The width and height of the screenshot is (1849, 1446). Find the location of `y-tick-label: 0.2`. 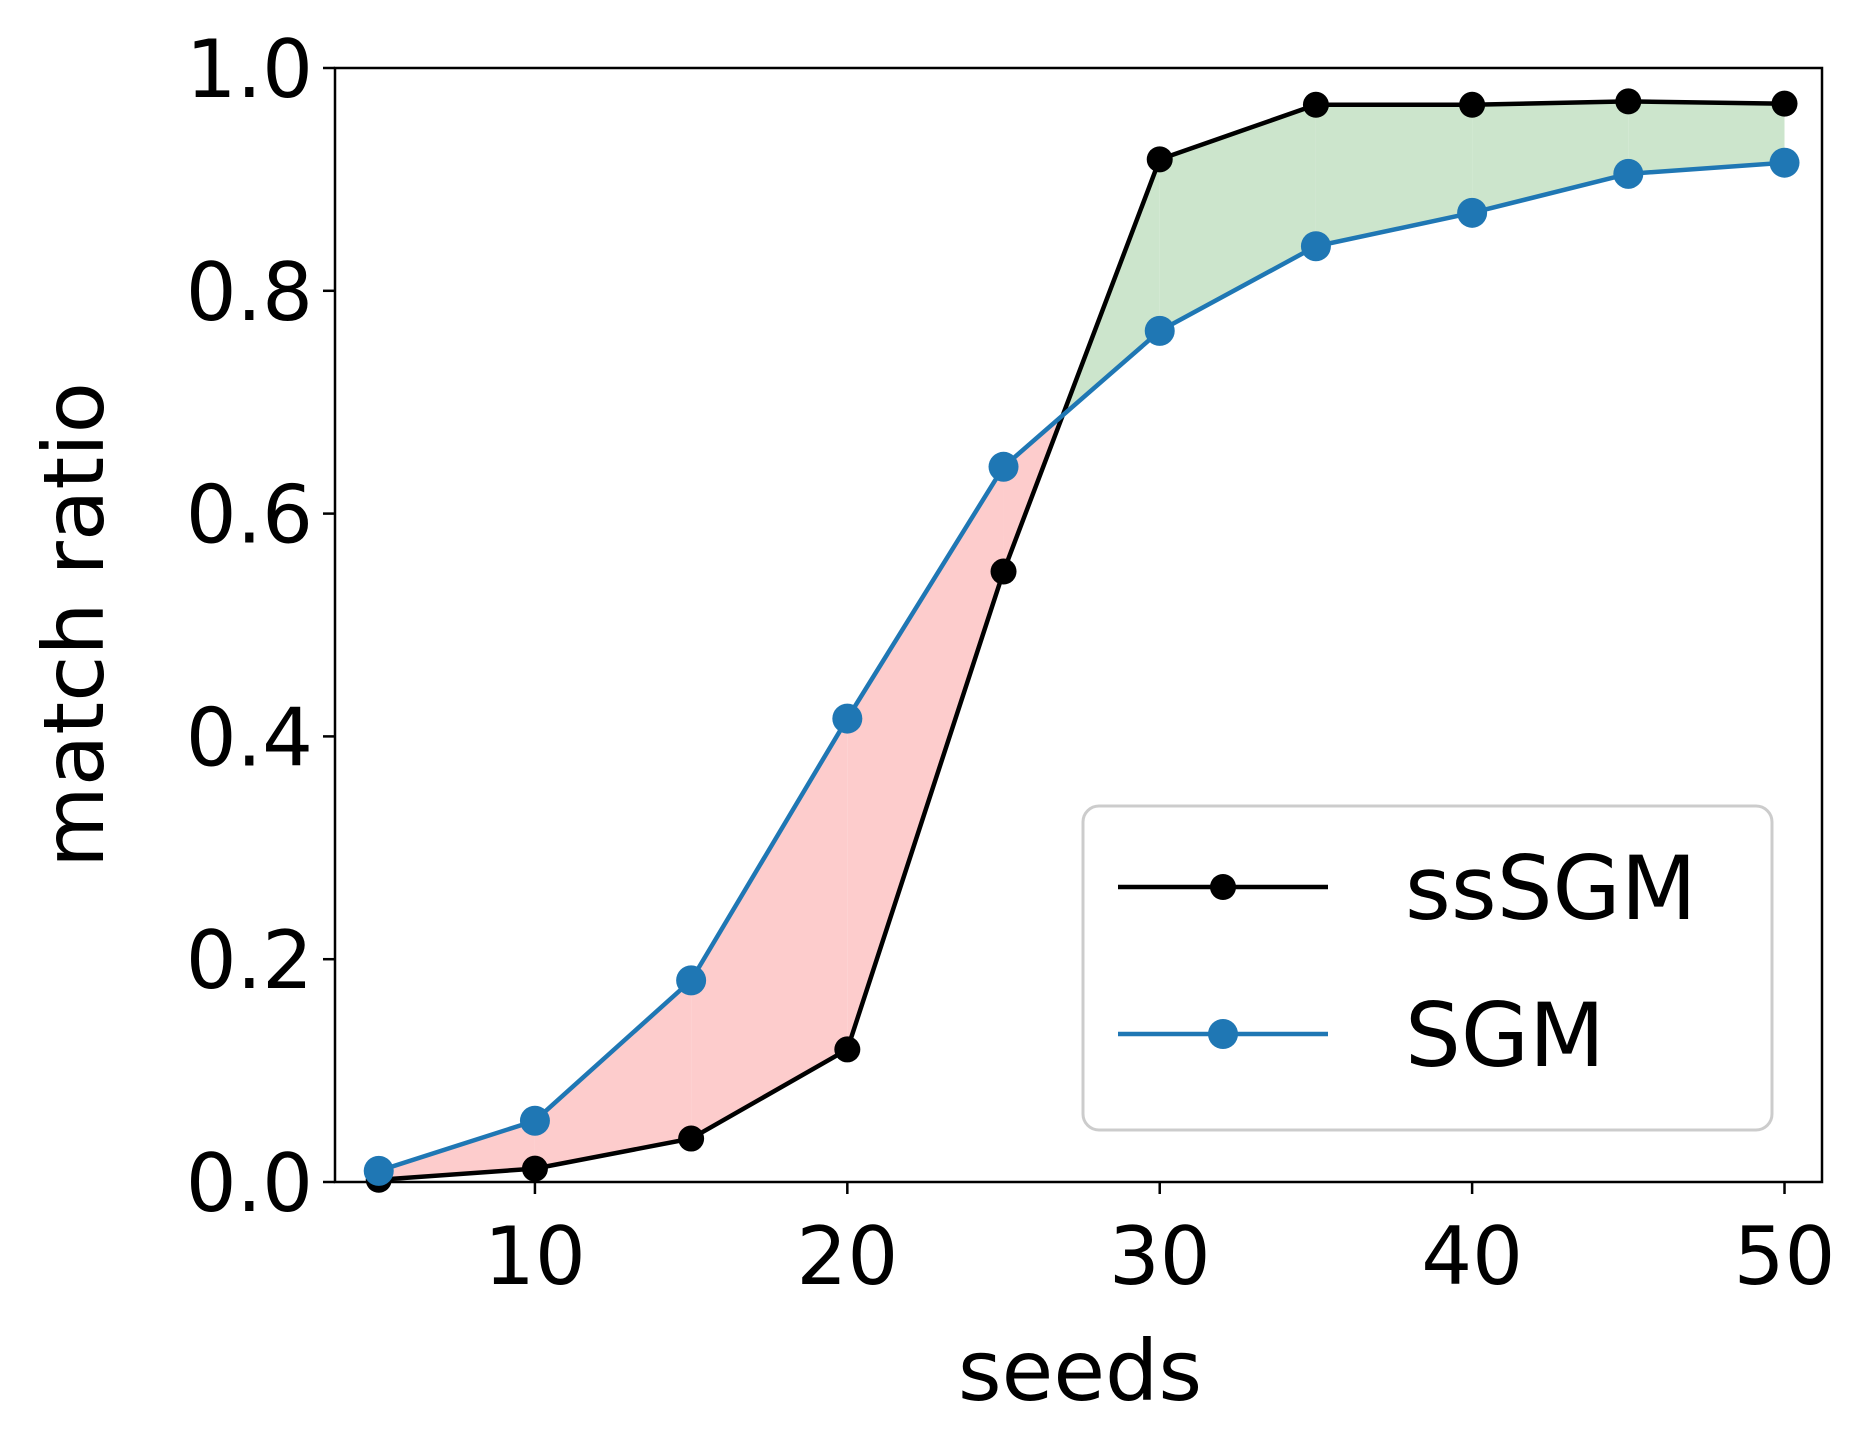

y-tick-label: 0.2 is located at coordinates (249, 960).